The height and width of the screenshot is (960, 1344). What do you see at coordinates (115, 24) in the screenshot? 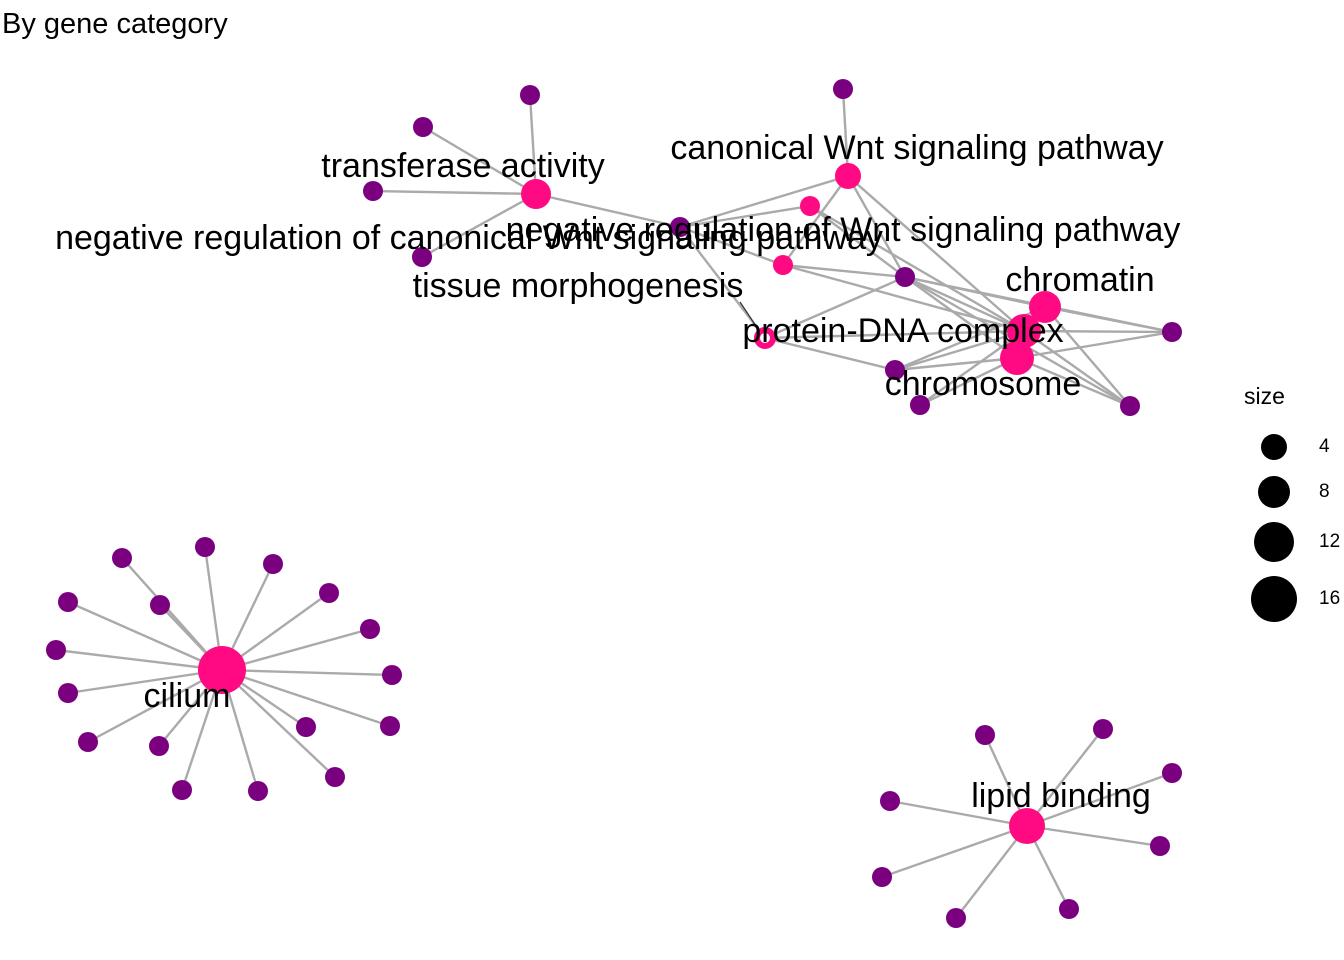
I see `plot-title: By gene category` at bounding box center [115, 24].